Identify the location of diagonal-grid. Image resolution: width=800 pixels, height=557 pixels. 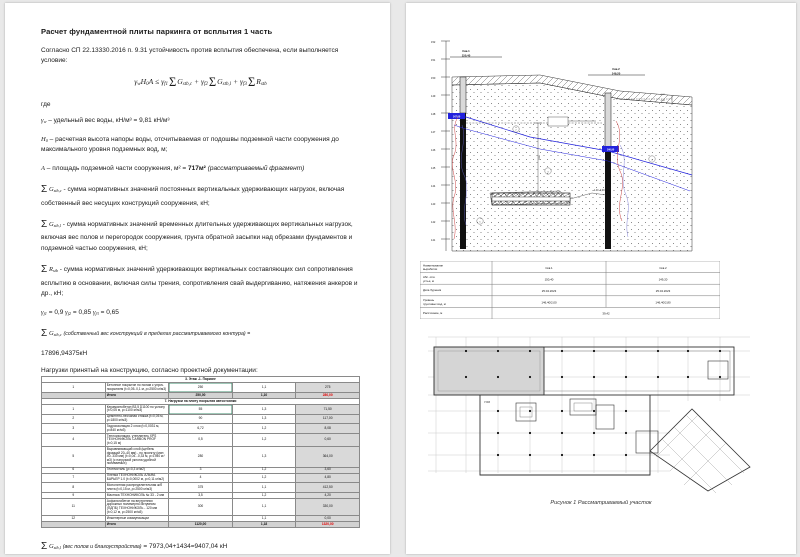
(700, 453).